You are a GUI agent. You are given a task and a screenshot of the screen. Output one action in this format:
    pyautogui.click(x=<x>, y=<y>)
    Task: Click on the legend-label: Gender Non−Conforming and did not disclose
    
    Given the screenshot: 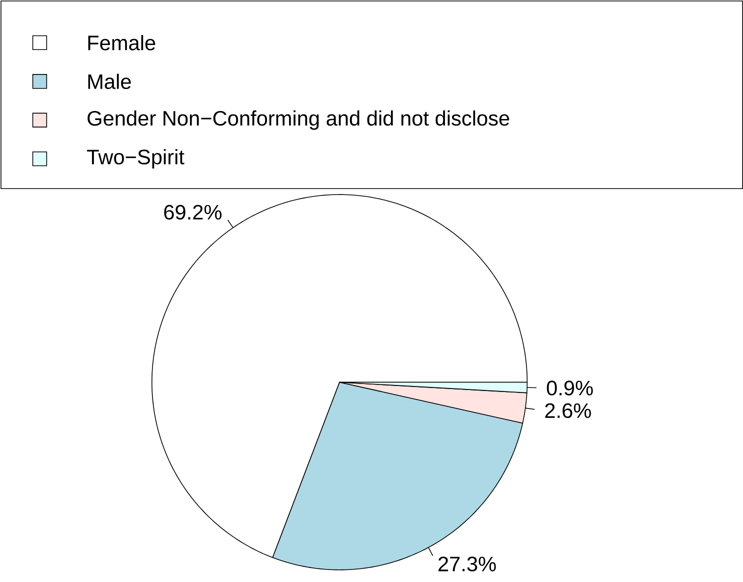 What is the action you would take?
    pyautogui.click(x=299, y=120)
    